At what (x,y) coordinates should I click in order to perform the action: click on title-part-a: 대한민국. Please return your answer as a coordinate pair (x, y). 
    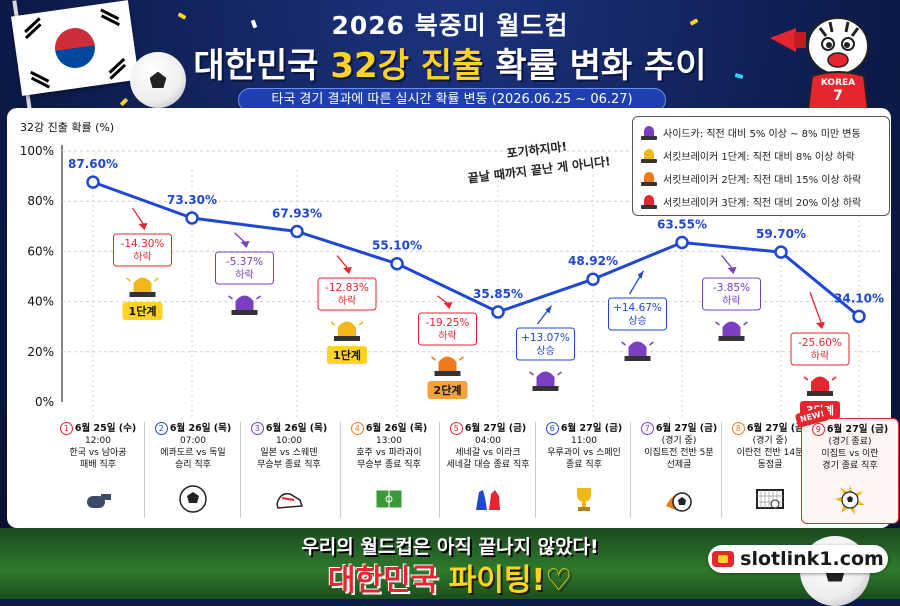
    Looking at the image, I should click on (262, 66).